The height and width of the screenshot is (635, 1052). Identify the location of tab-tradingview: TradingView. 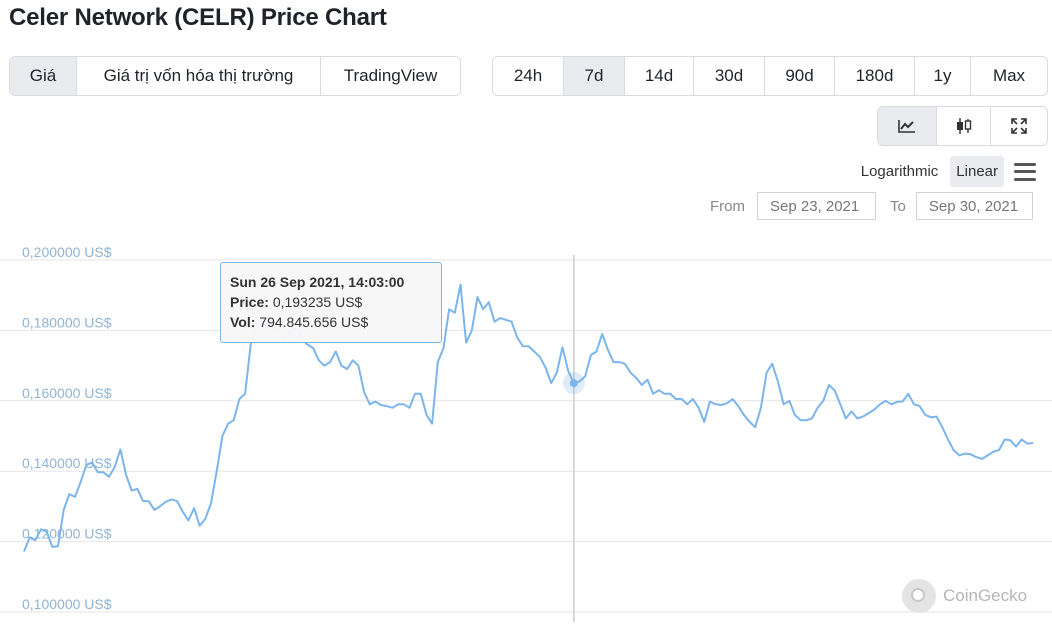
(390, 76).